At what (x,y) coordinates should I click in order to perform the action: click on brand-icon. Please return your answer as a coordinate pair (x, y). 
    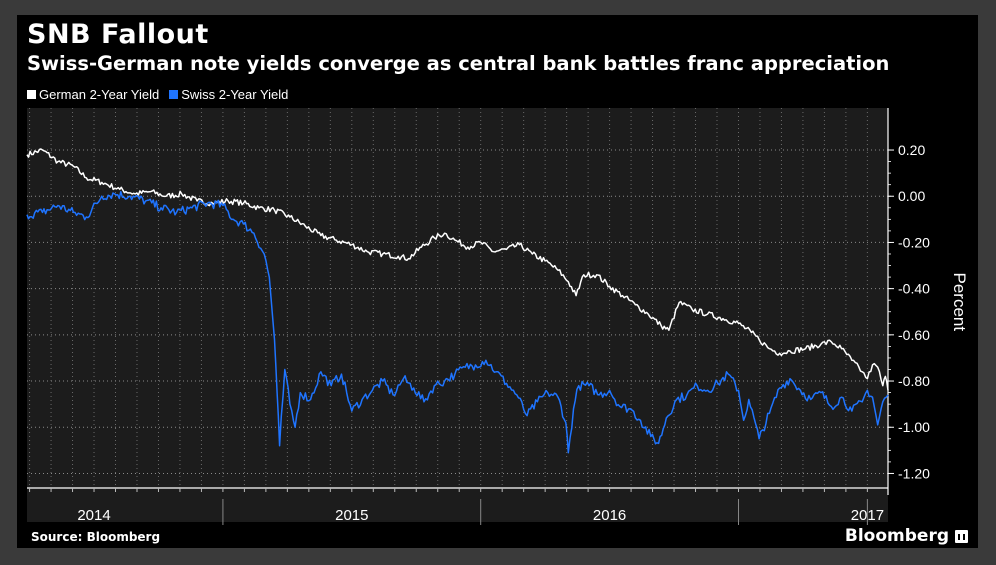
    Looking at the image, I should click on (961, 536).